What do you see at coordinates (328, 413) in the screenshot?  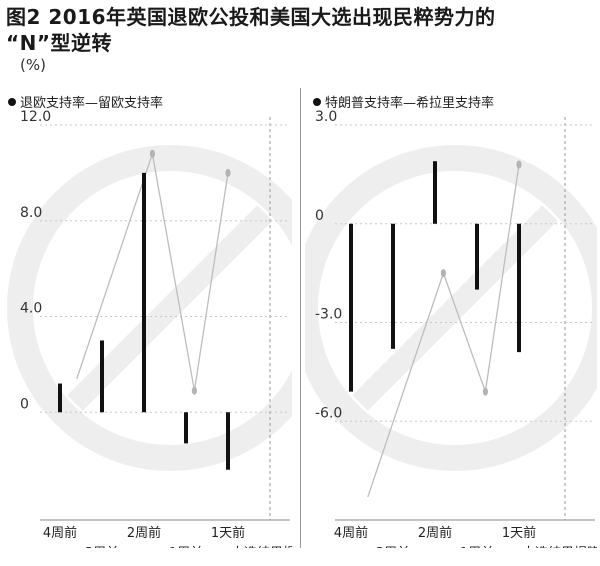 I see `y-tick-label: -6.0` at bounding box center [328, 413].